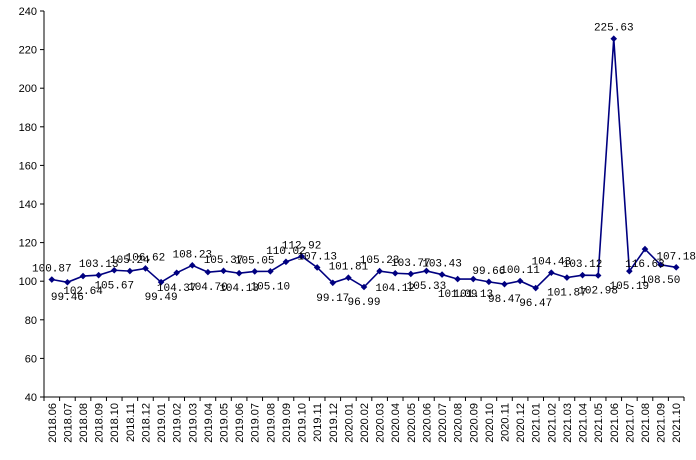  Describe the element at coordinates (177, 289) in the screenshot. I see `data-label: 104.37` at that location.